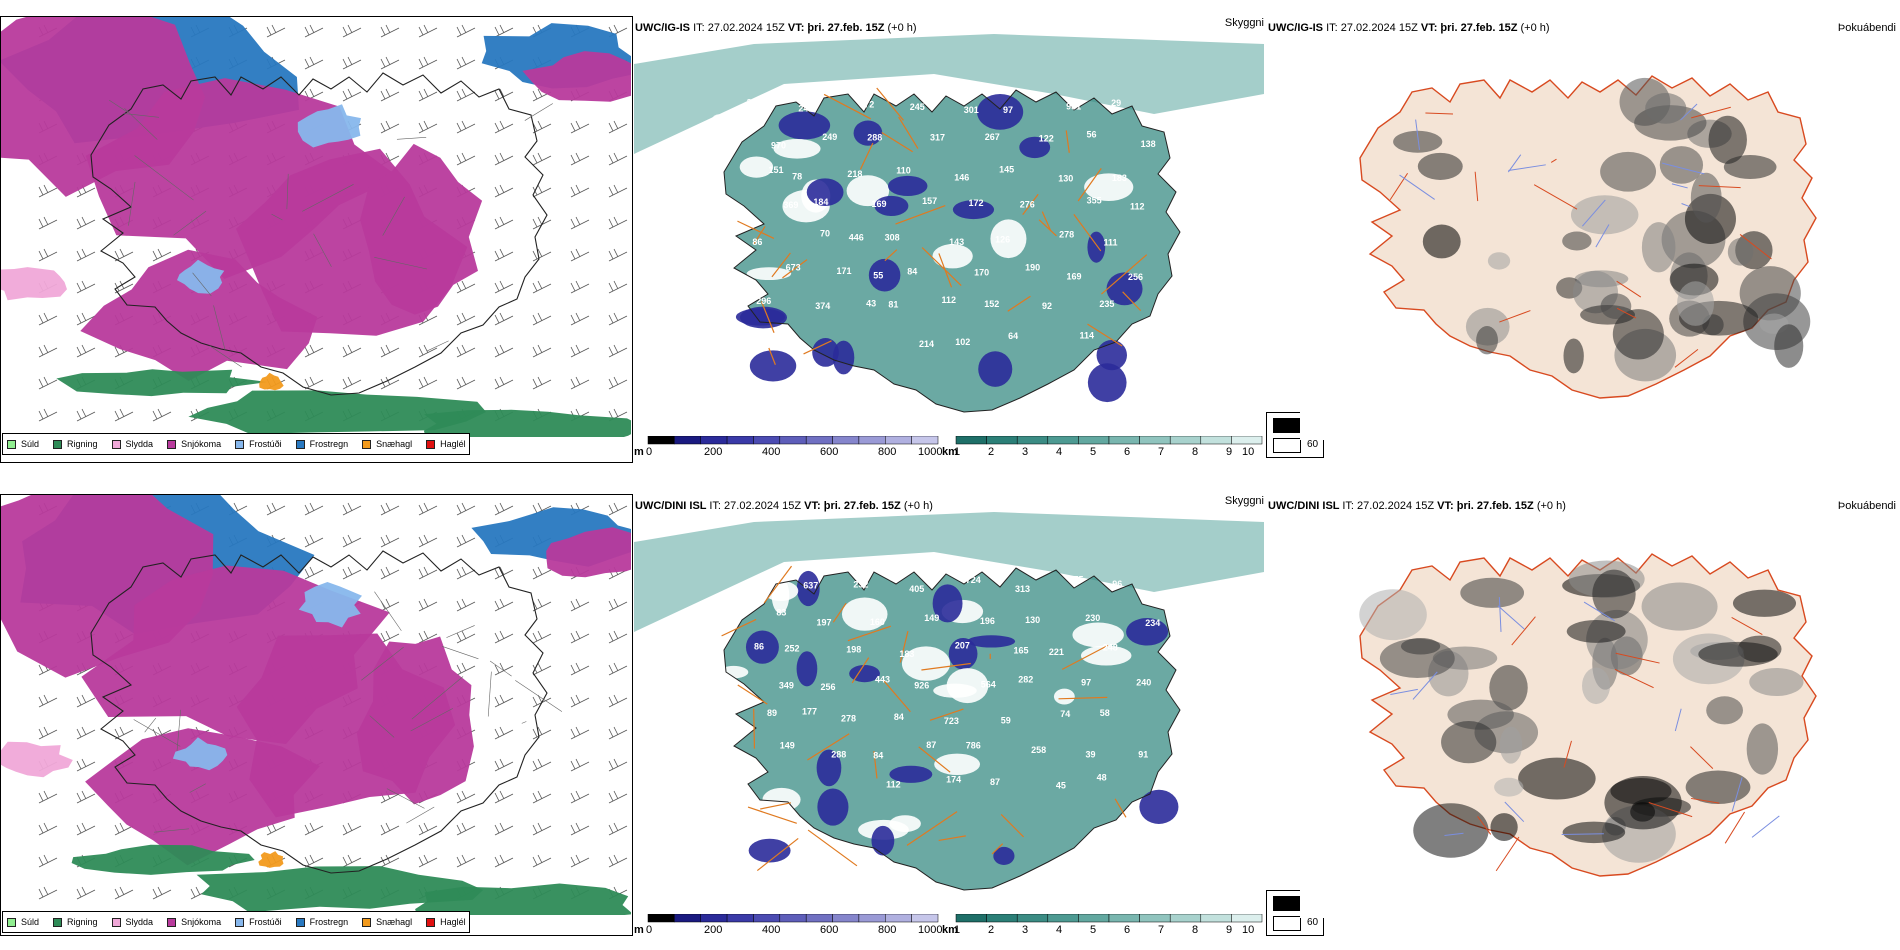  What do you see at coordinates (871, 303) in the screenshot?
I see `visibility-value-label: 43` at bounding box center [871, 303].